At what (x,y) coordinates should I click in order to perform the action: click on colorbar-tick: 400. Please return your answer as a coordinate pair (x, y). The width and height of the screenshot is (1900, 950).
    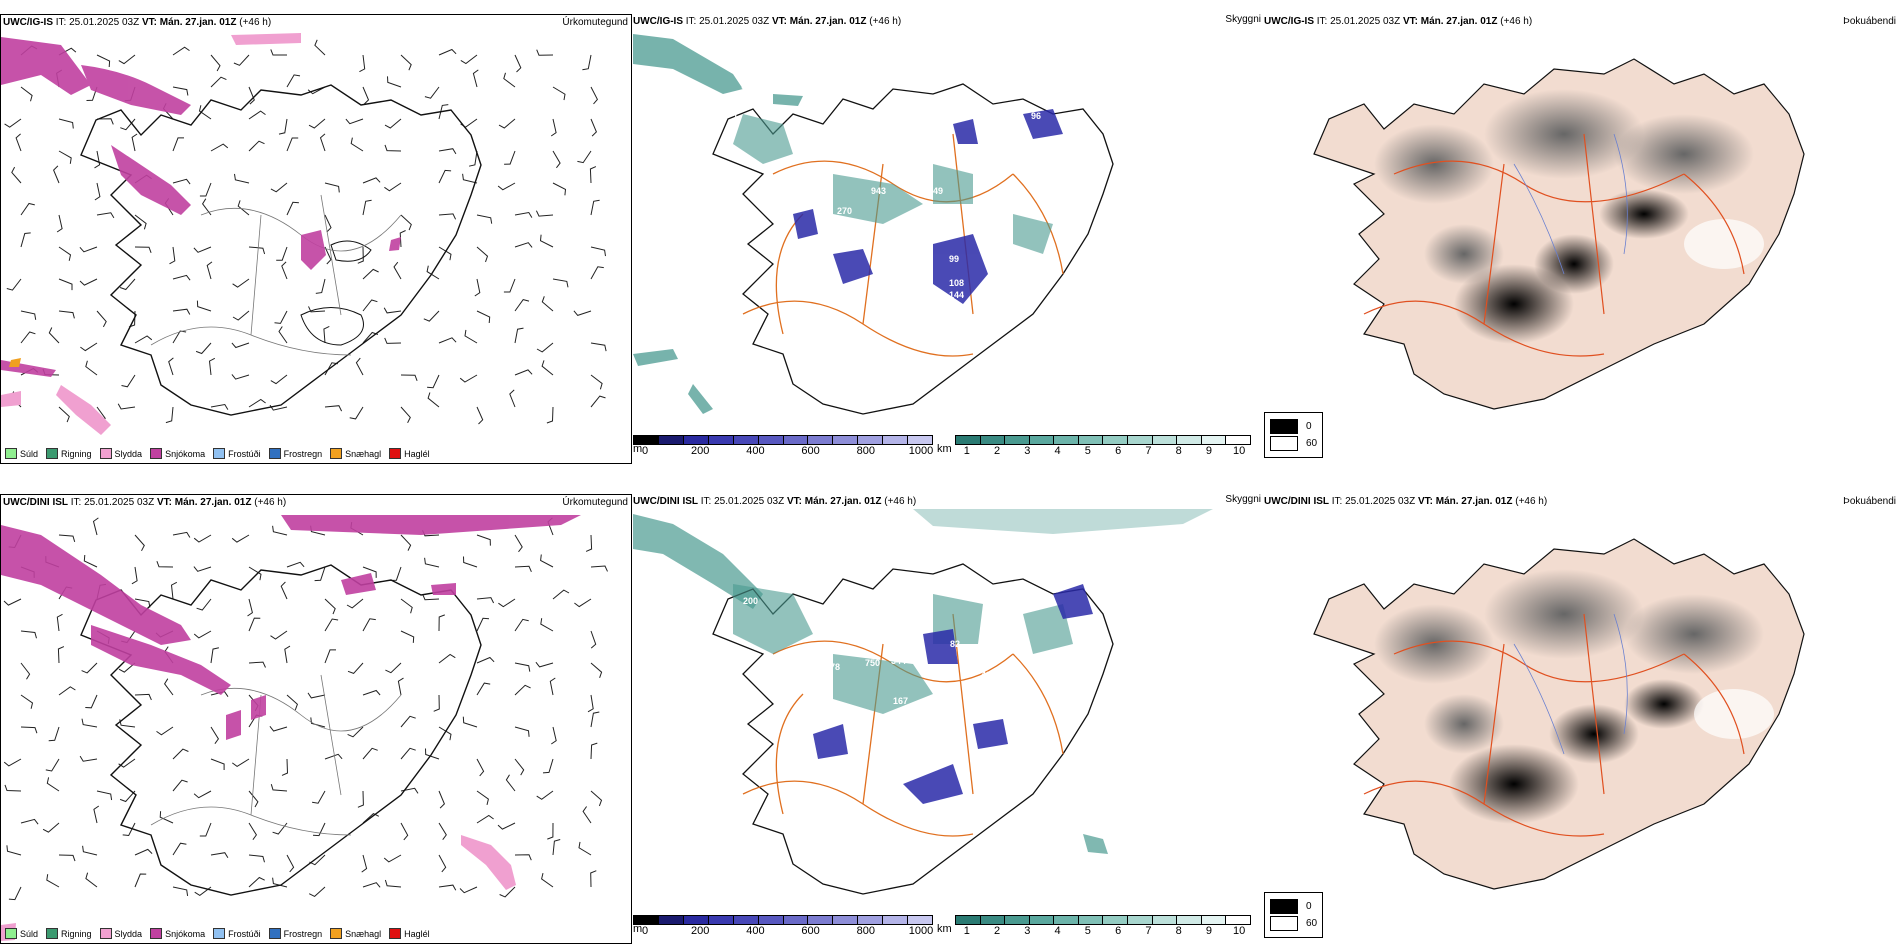
    Looking at the image, I should click on (755, 931).